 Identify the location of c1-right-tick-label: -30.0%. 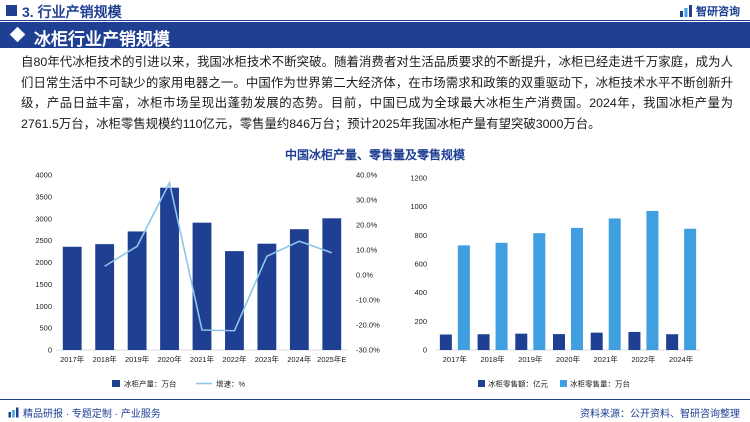
(368, 350).